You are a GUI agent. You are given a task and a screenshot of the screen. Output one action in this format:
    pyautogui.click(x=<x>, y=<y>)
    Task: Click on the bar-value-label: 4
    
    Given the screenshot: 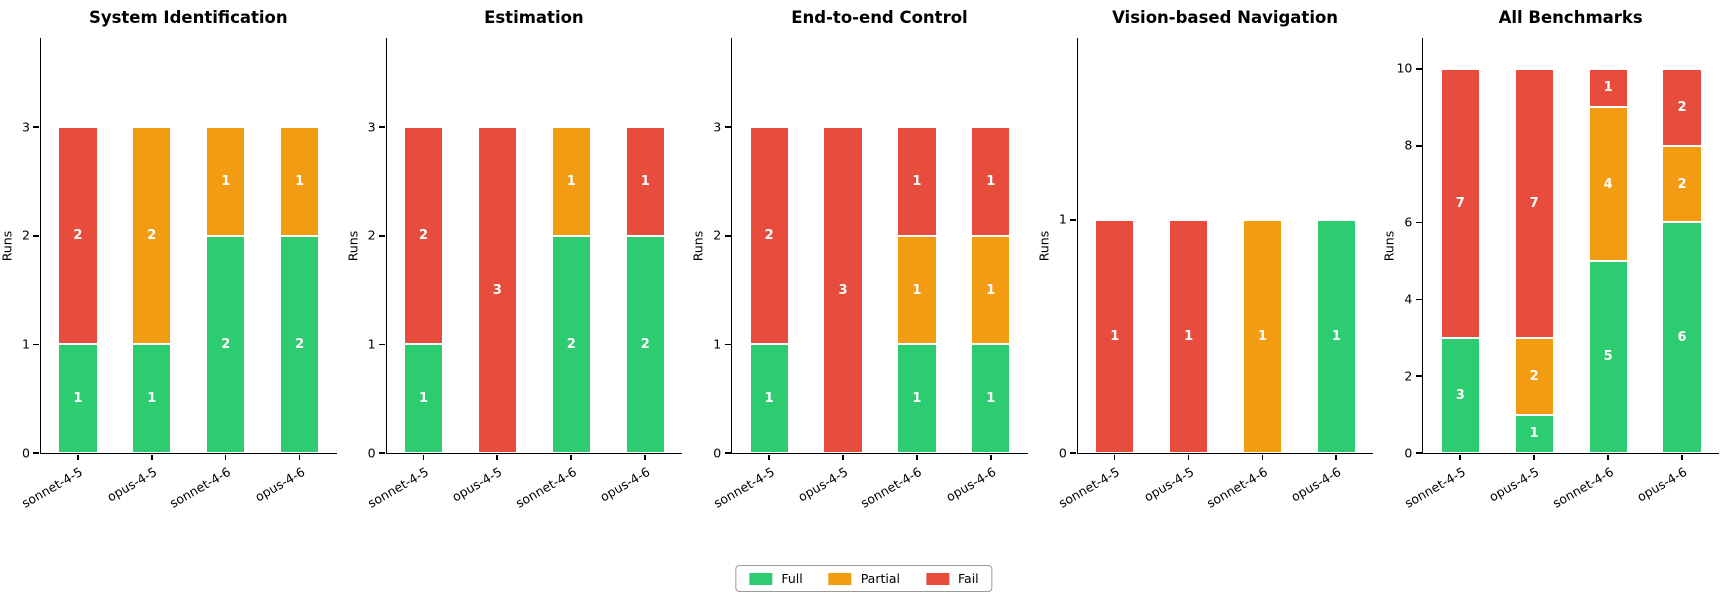 What is the action you would take?
    pyautogui.click(x=1608, y=184)
    